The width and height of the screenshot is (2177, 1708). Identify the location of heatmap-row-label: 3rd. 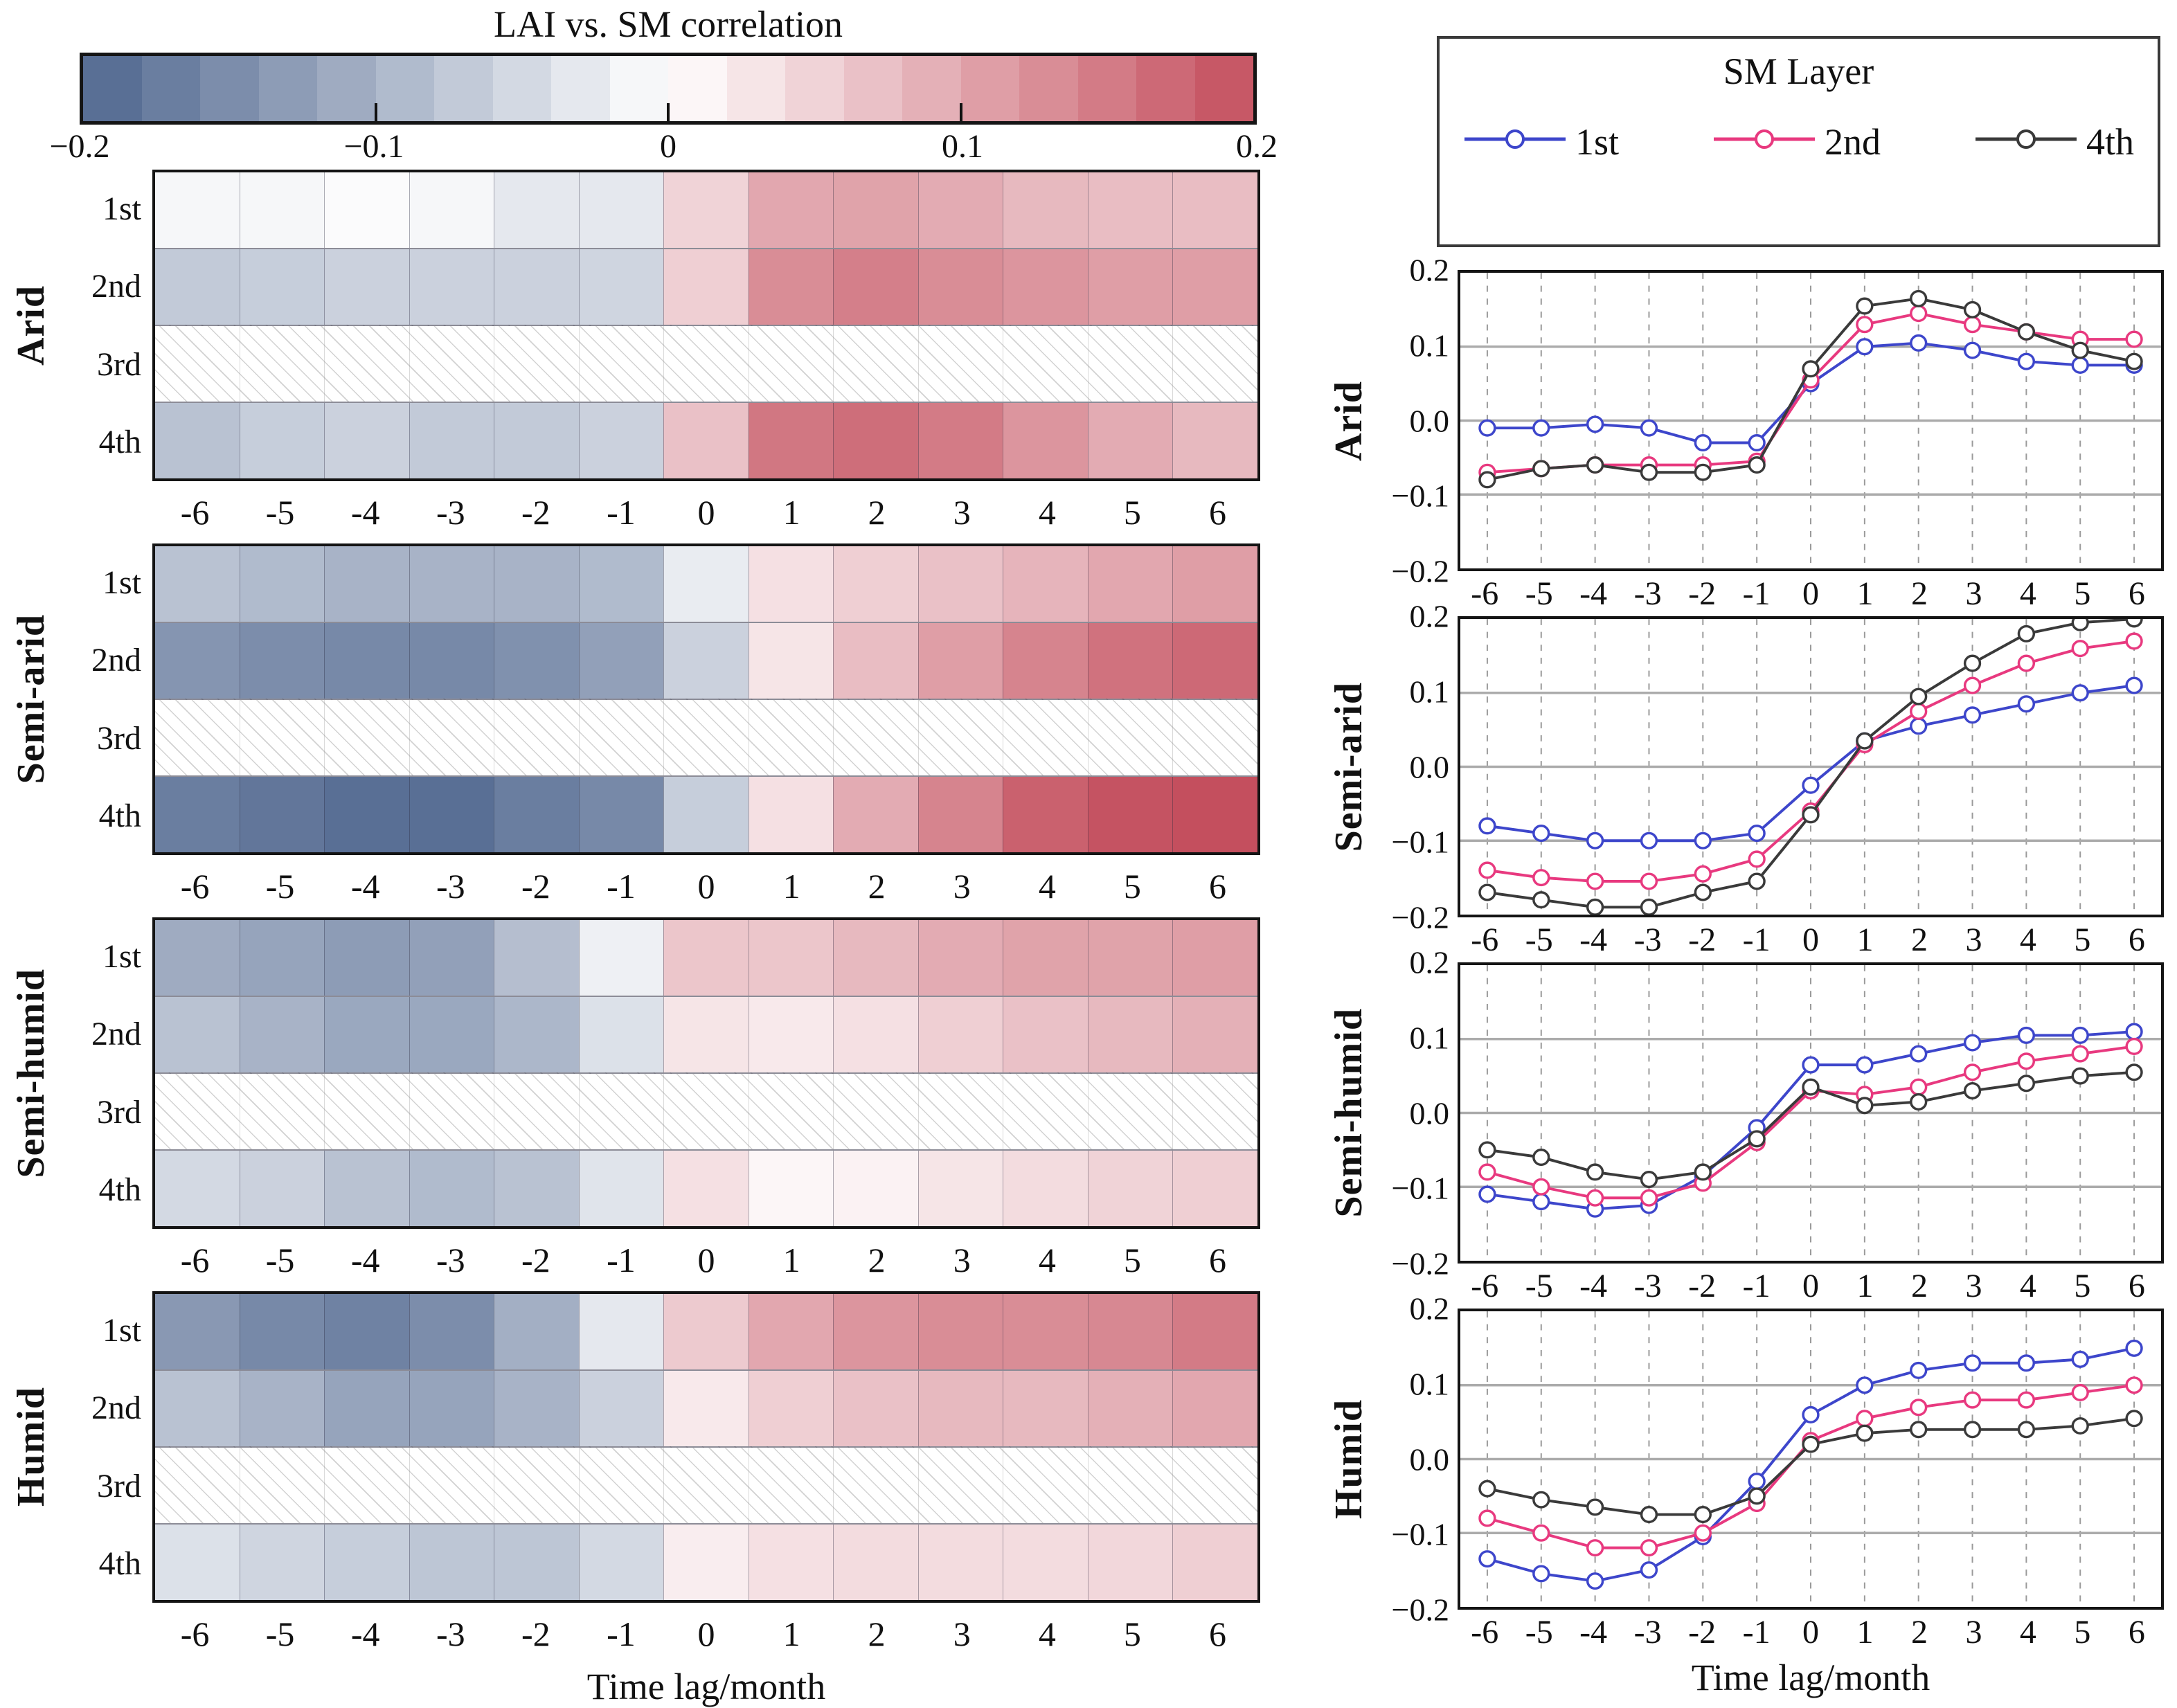
(119, 738).